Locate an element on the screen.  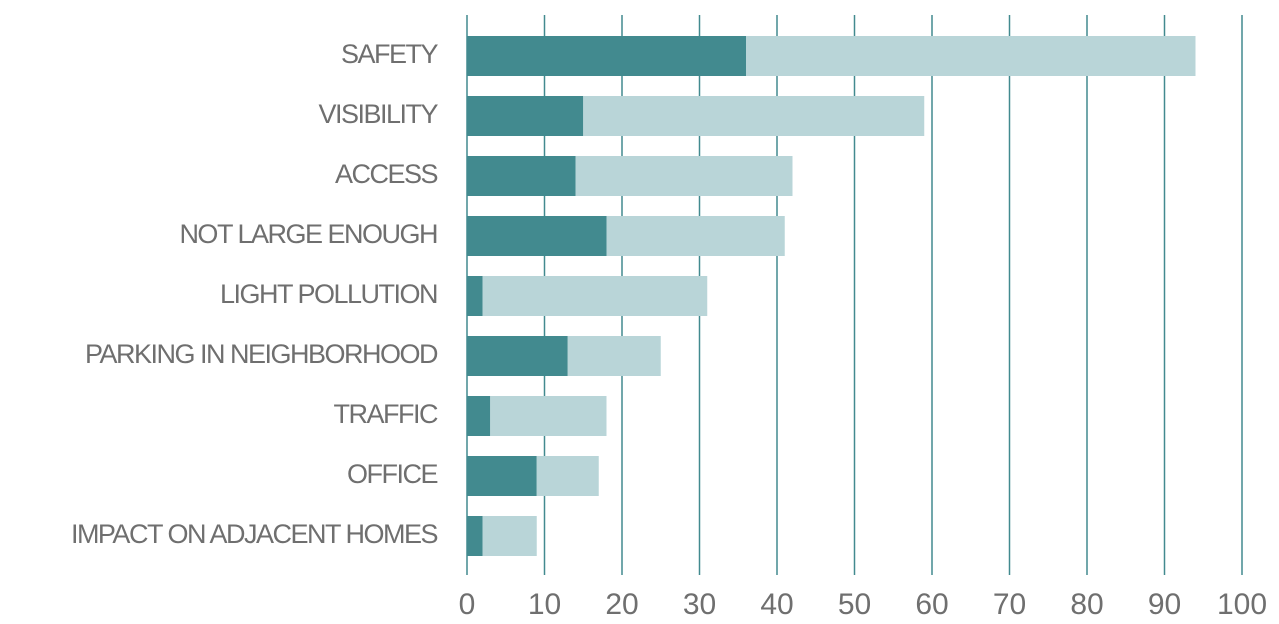
y-tick-label: PARKING IN NEIGHBORHOOD is located at coordinates (261, 354).